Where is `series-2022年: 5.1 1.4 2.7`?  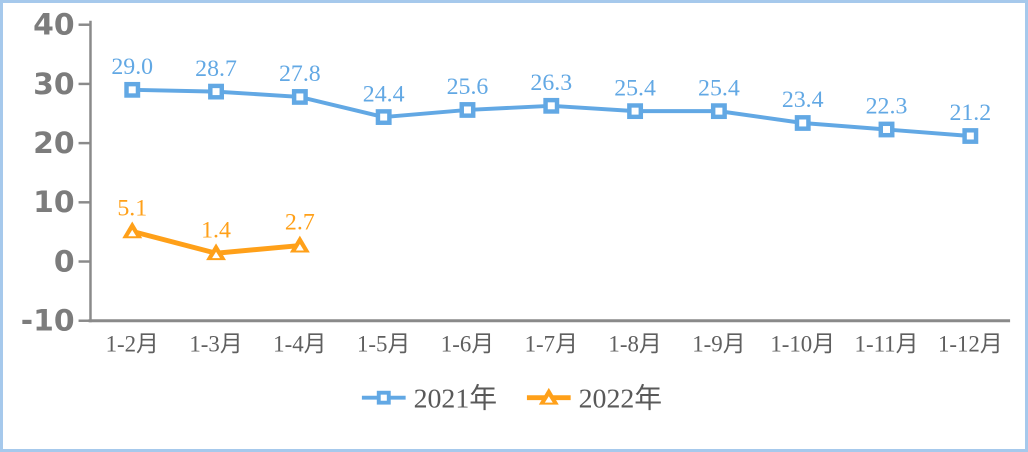 series-2022年: 5.1 1.4 2.7 is located at coordinates (216, 228).